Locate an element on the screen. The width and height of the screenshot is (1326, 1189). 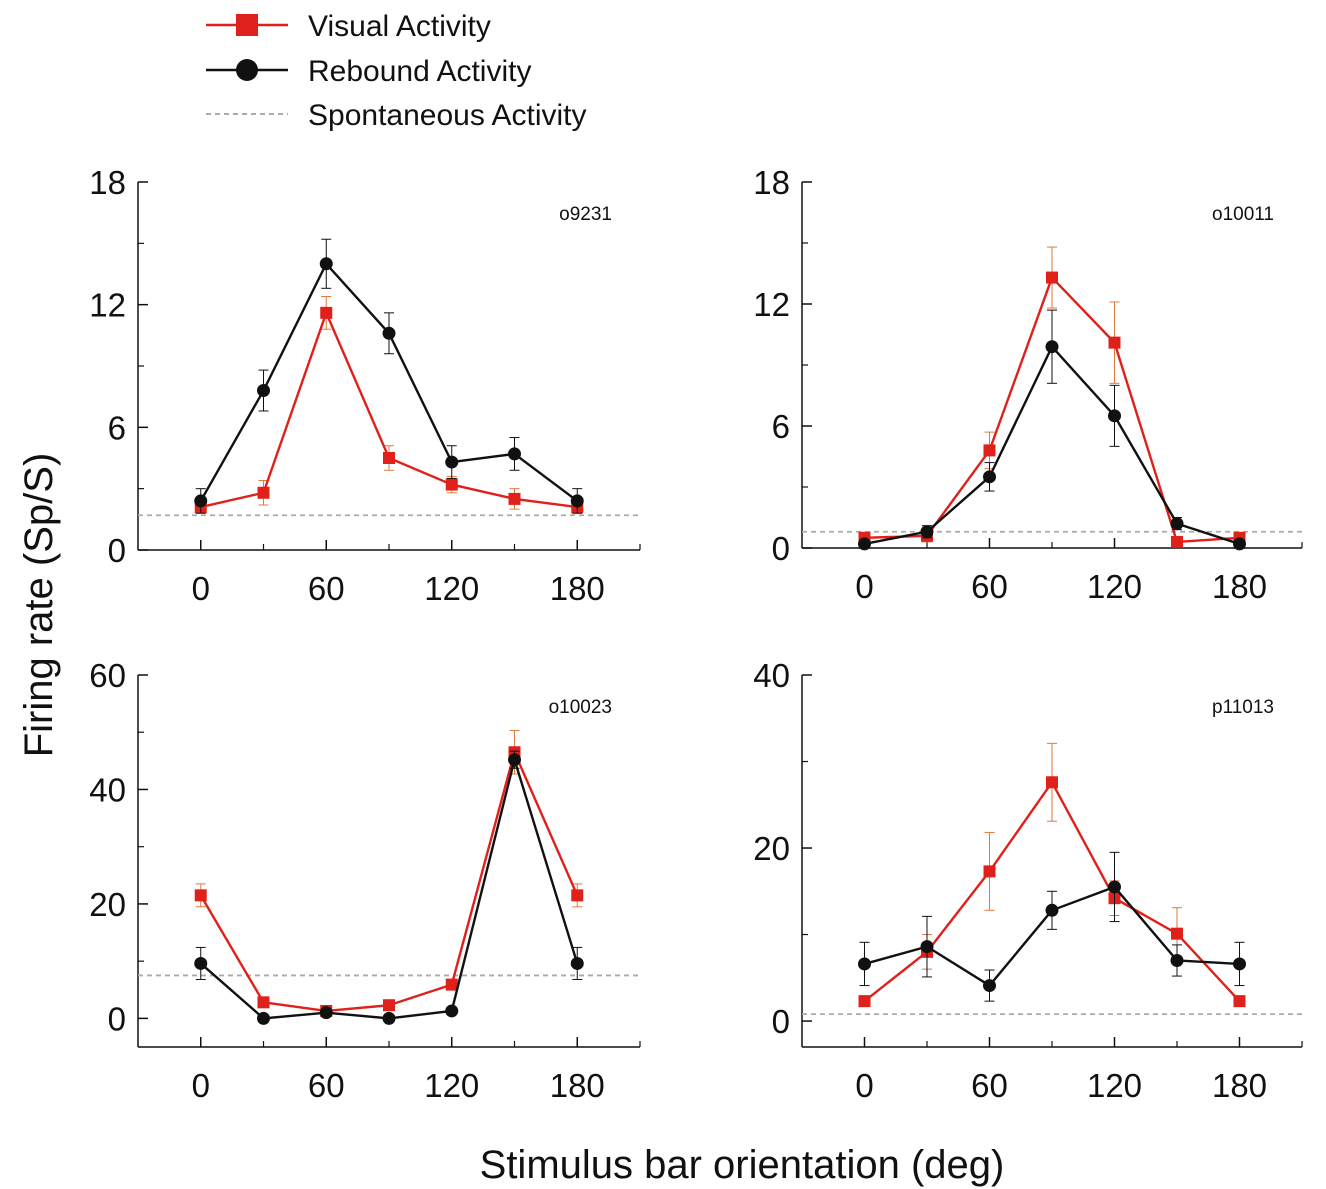
panel-label: o9231 is located at coordinates (585, 214).